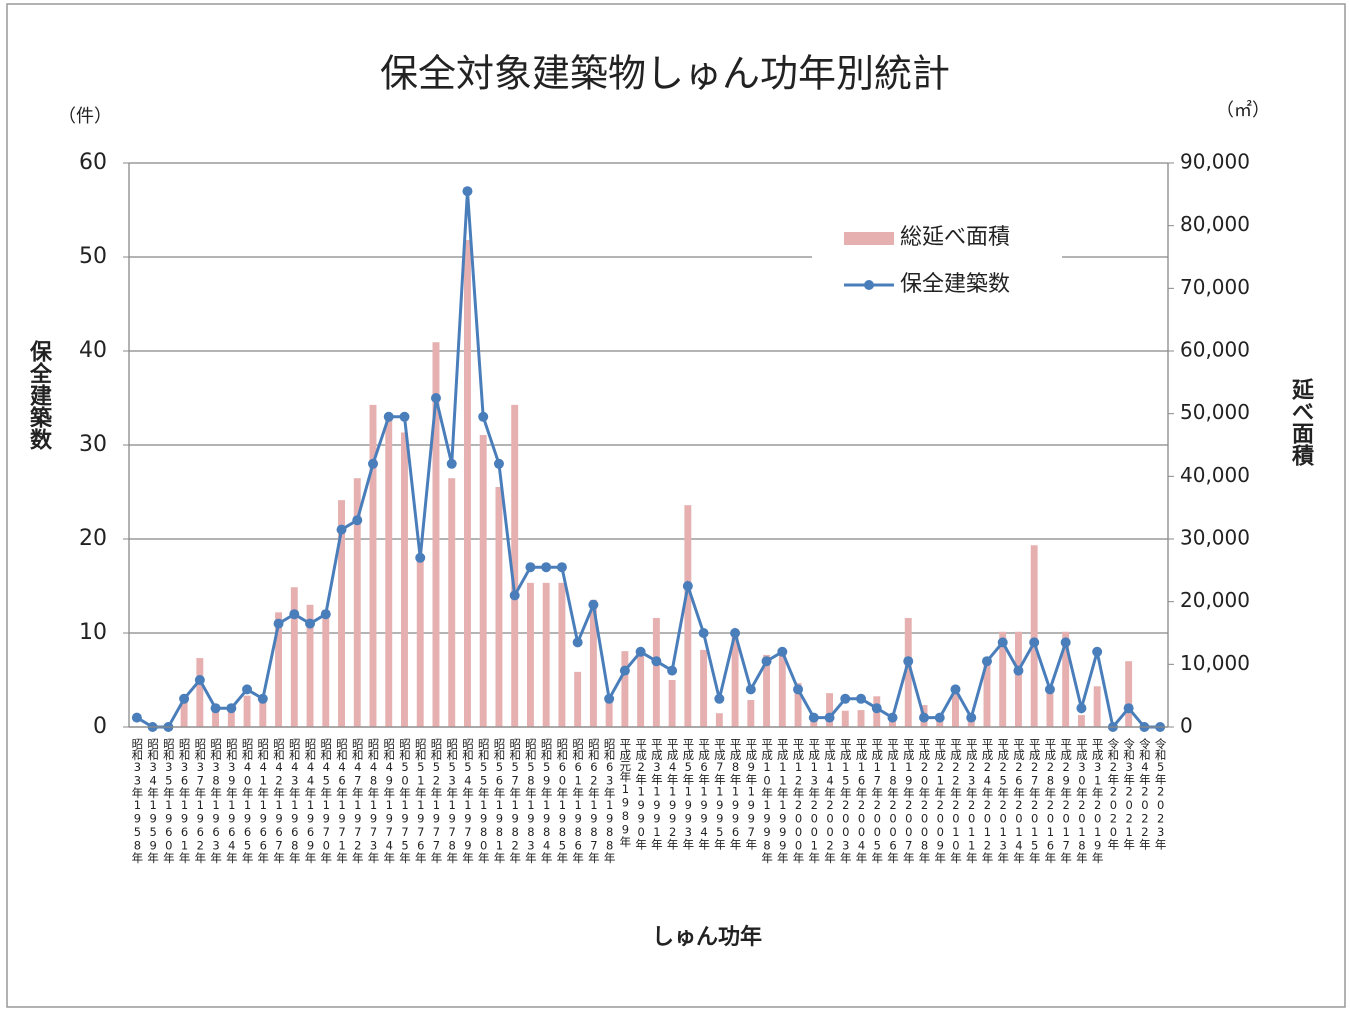 This screenshot has width=1350, height=1009. I want to click on x-tick-label: 昭和62年1987年, so click(594, 800).